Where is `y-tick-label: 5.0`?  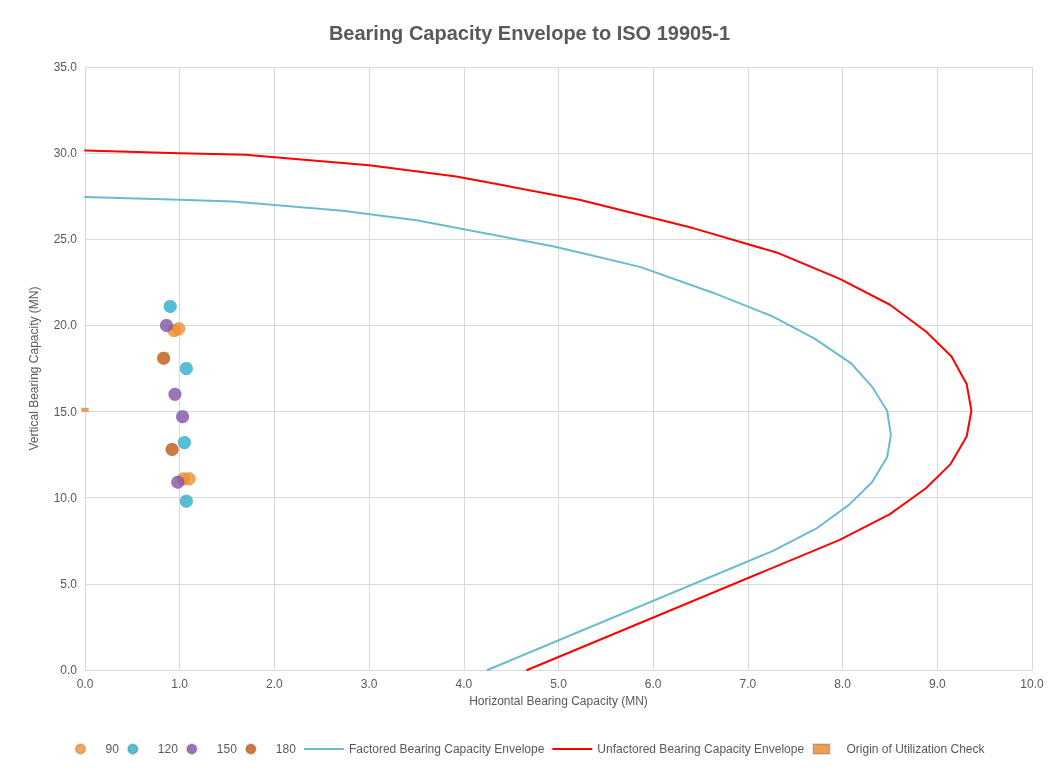
y-tick-label: 5.0 is located at coordinates (69, 583).